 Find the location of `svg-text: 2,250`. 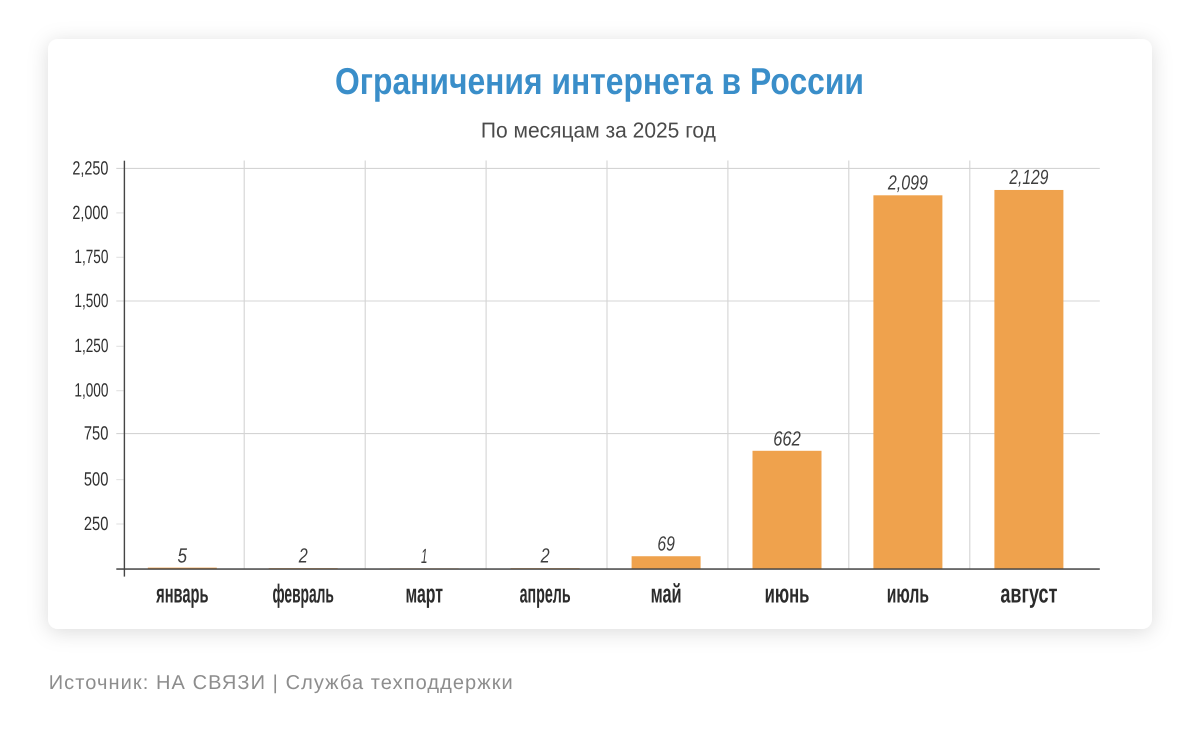

svg-text: 2,250 is located at coordinates (90, 168).